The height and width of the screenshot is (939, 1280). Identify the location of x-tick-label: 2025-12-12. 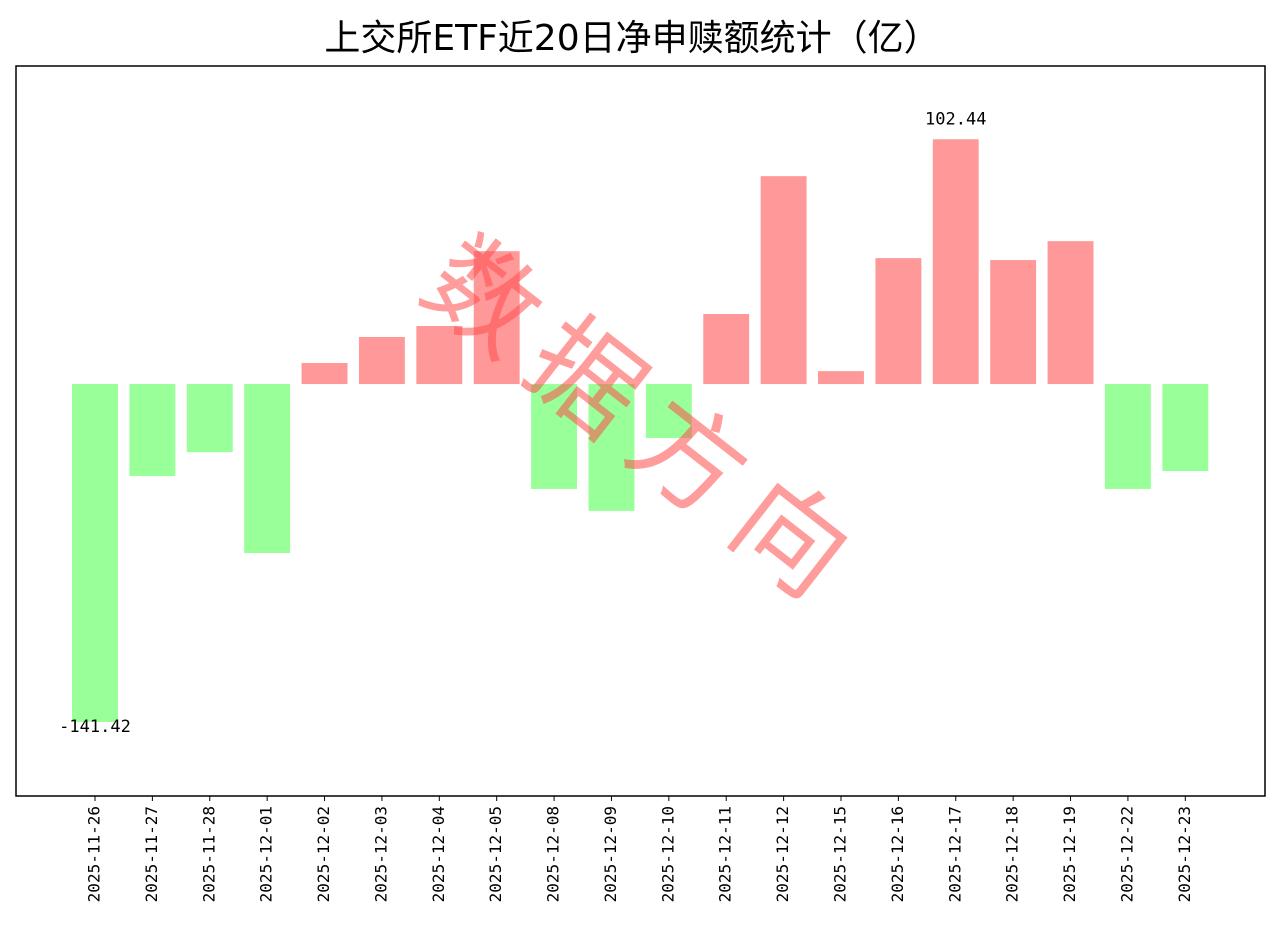
(782, 854).